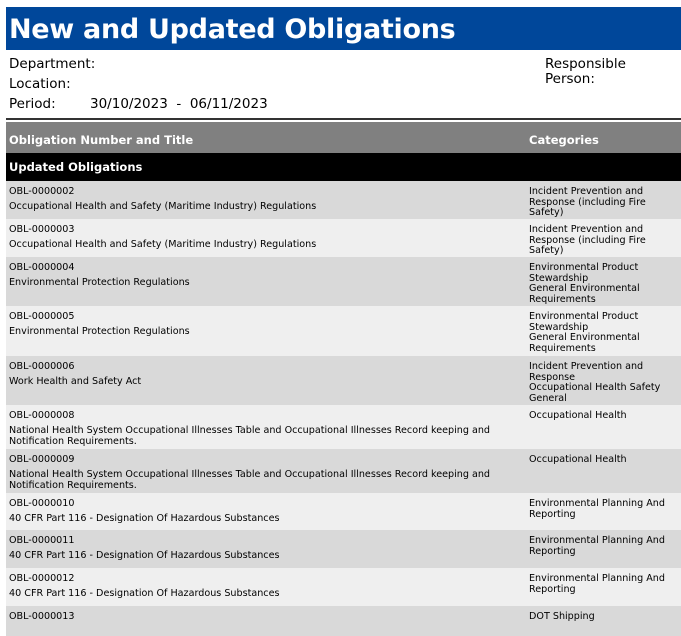  What do you see at coordinates (343, 167) in the screenshot?
I see `group-header: Updated Obligations` at bounding box center [343, 167].